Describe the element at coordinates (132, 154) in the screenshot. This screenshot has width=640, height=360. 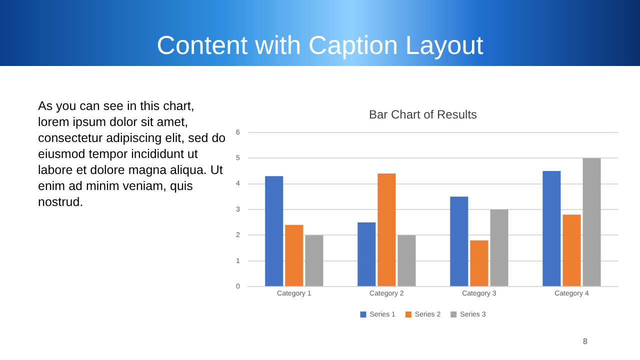
I see `text: As you can see in this chart, lorem ipsum dolor sit amet, consectetur adipiscing elit, sed do eiusmod tempor incididunt ut labore et dolore magna aliqua. Ut enim ad minim veniam, quis nostrud.` at that location.